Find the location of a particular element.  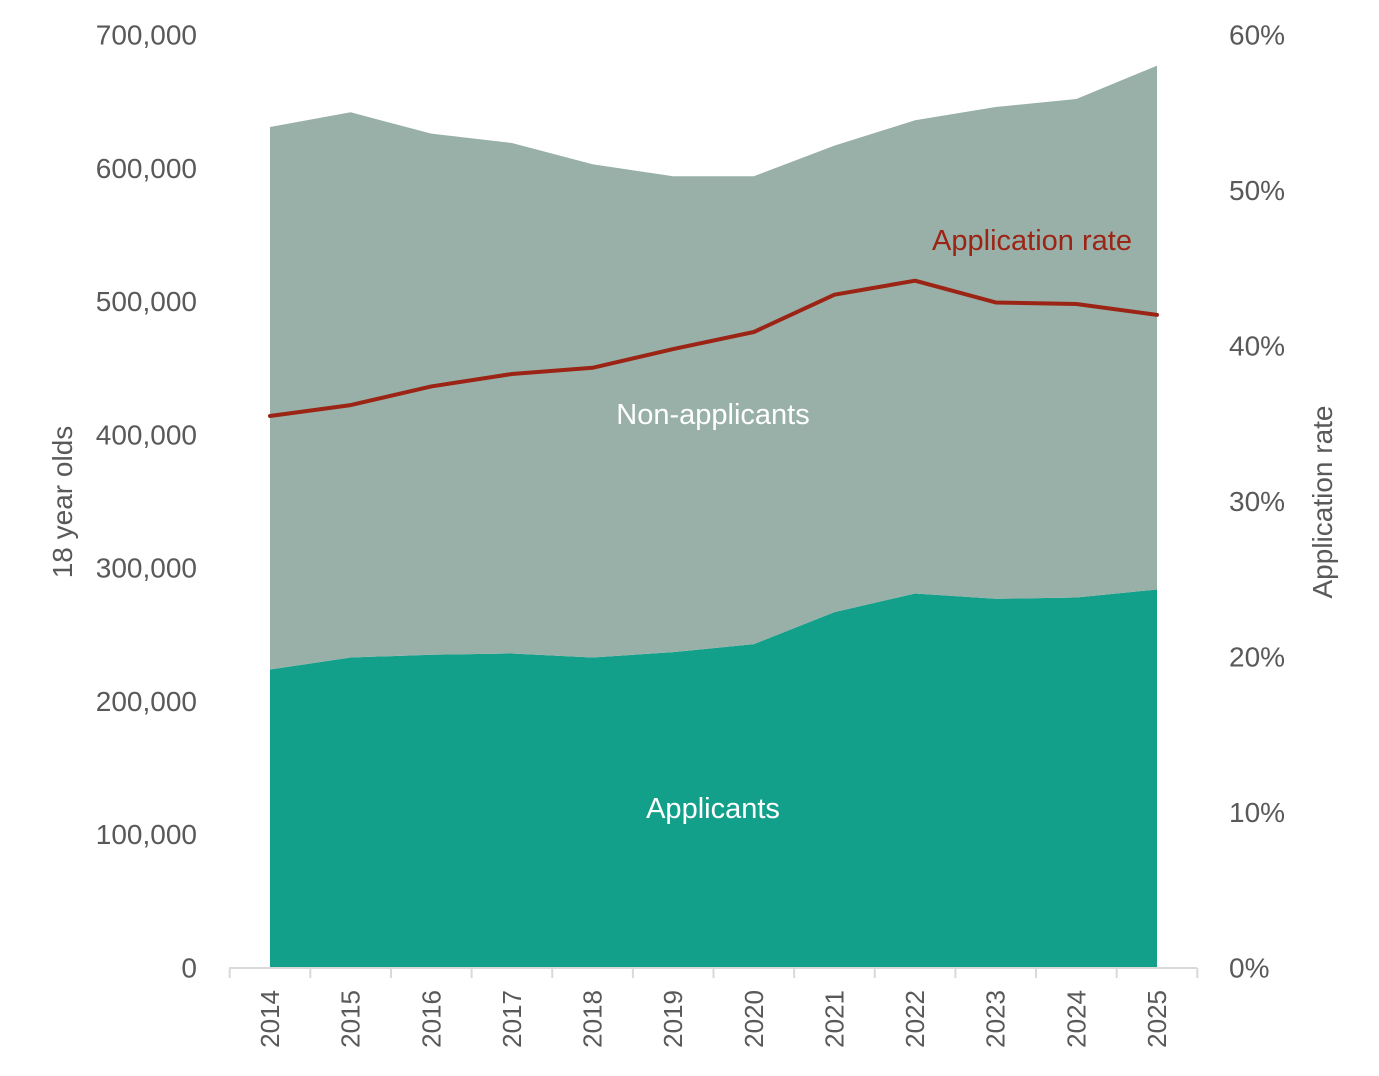

right-tick-label: 0% is located at coordinates (1249, 968).